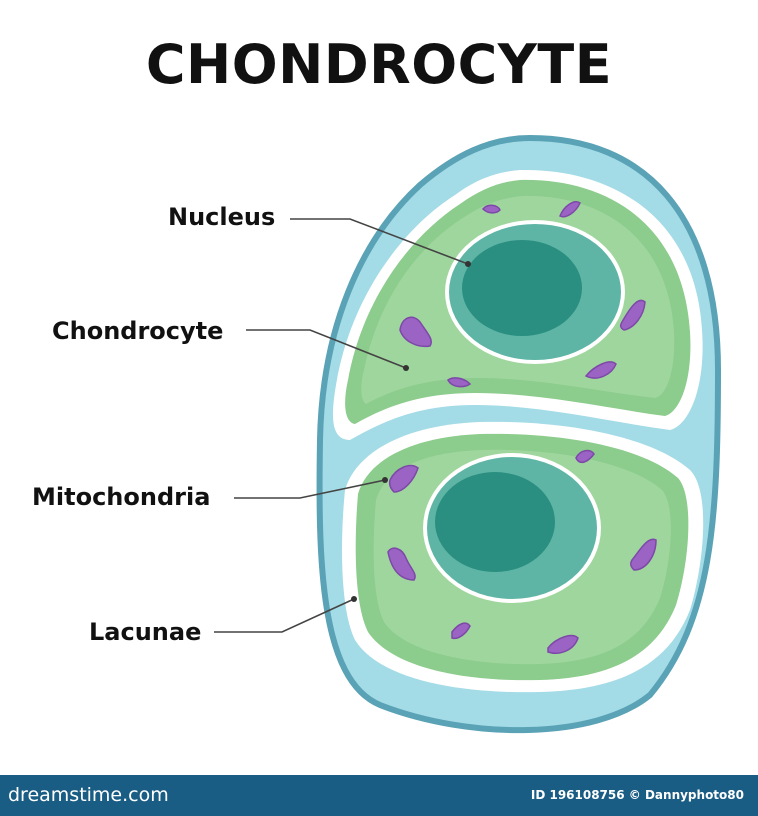 This screenshot has width=758, height=816. I want to click on nucleus-leader-line, so click(379, 241).